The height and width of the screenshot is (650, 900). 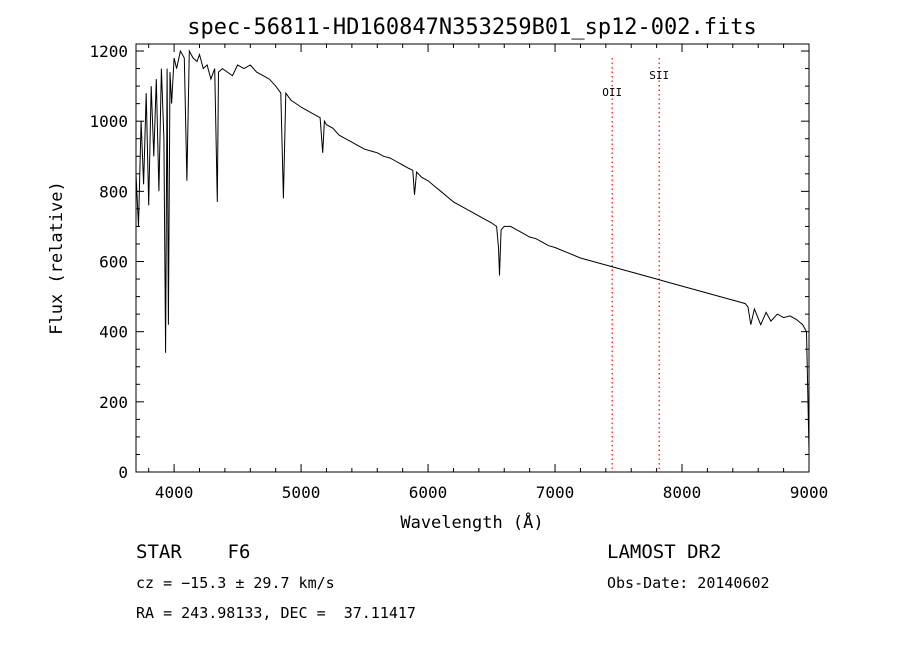 I want to click on redshift-text: cz = −15.3 ± 29.7 km/s, so click(x=235, y=583).